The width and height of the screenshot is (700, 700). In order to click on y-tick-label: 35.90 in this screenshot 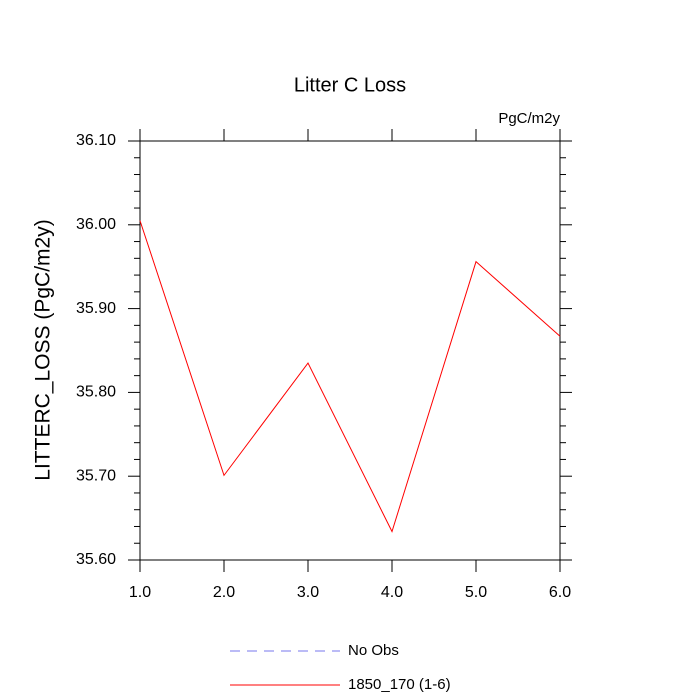, I will do `click(96, 308)`.